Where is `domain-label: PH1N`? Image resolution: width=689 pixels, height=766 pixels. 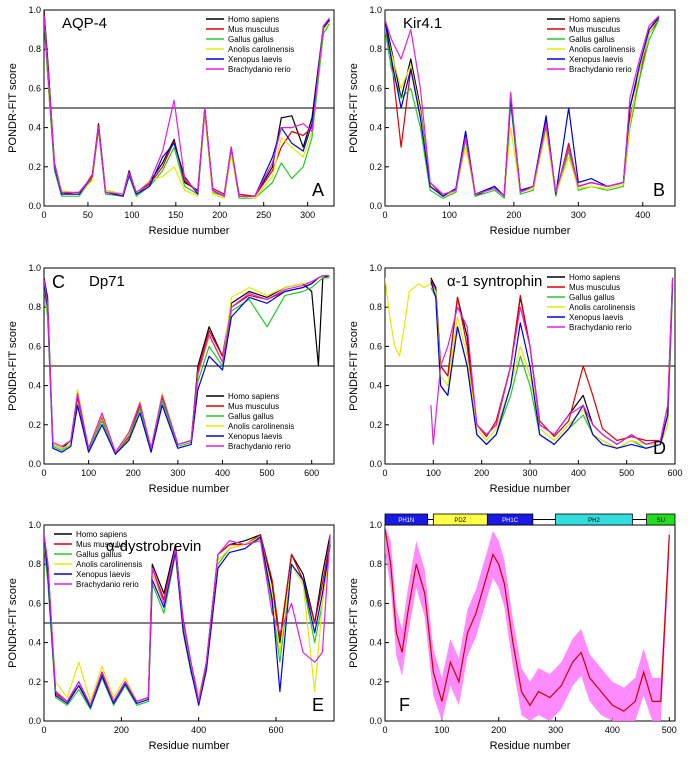
domain-label: PH1N is located at coordinates (406, 521).